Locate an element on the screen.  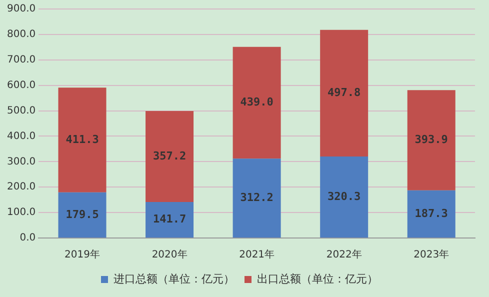
y-tick-label: 800.0 is located at coordinates (21, 34).